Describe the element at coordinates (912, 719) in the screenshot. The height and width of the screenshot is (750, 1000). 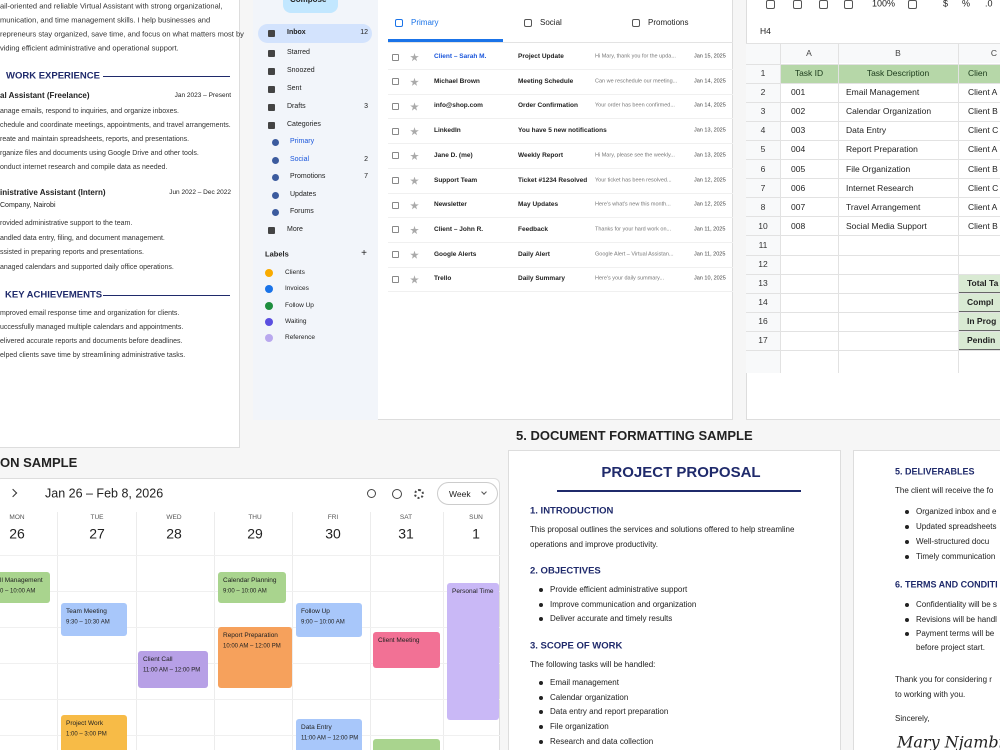
I see `doc-signoff: Sincerely,` at that location.